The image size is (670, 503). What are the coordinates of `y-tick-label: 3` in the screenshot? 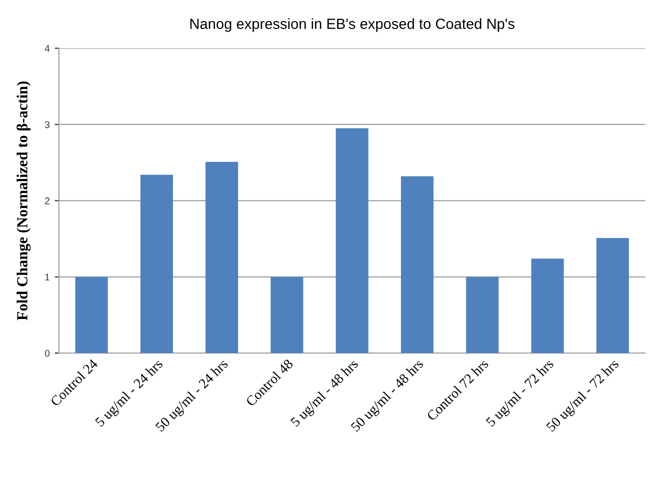 It's located at (47, 124).